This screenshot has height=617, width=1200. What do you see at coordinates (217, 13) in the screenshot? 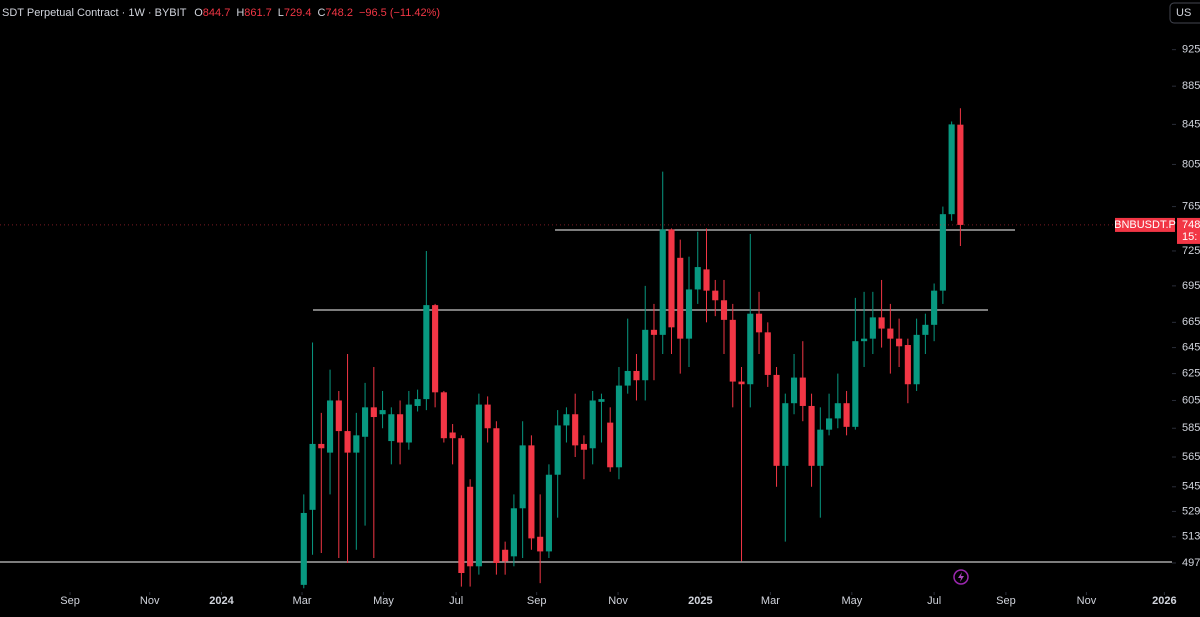
I see `open-value: 844.7` at bounding box center [217, 13].